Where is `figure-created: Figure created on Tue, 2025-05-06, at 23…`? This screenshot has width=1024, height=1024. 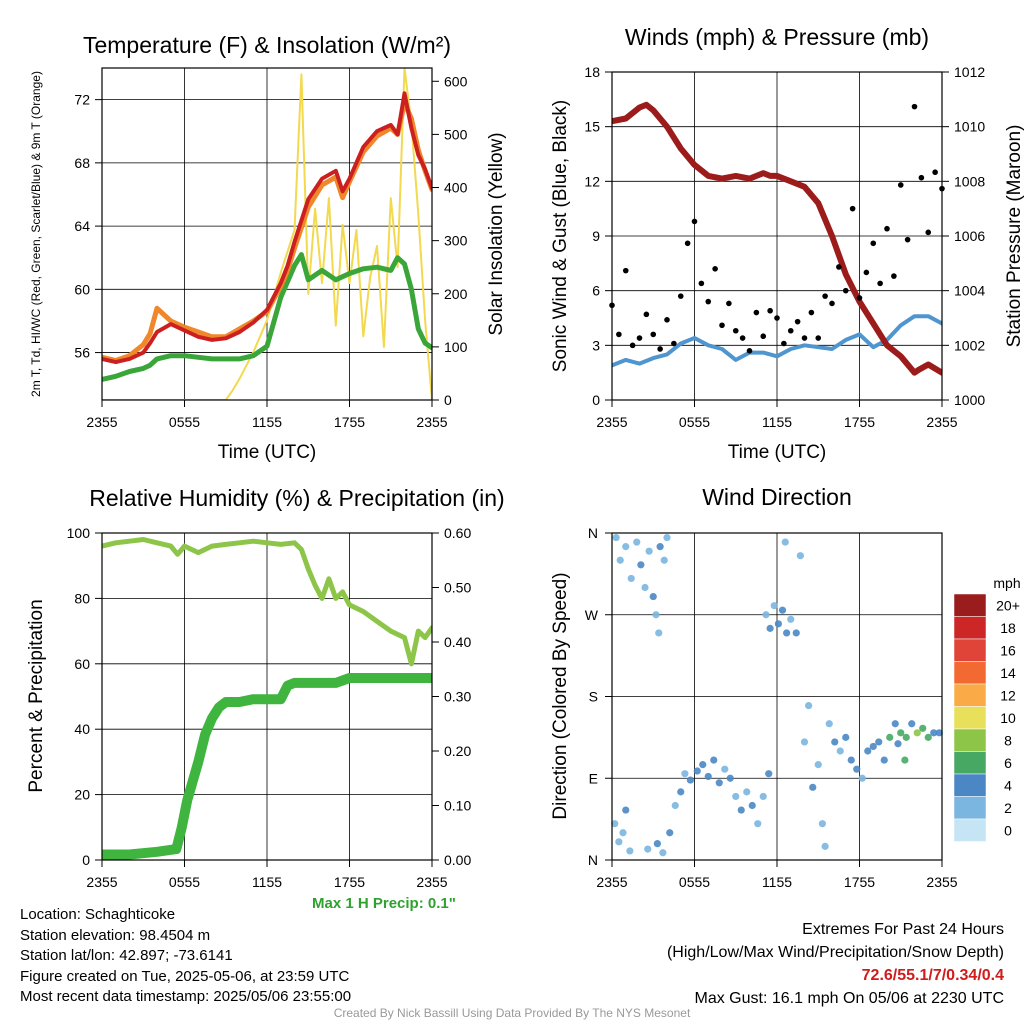
figure-created: Figure created on Tue, 2025-05-06, at 23… is located at coordinates (185, 976).